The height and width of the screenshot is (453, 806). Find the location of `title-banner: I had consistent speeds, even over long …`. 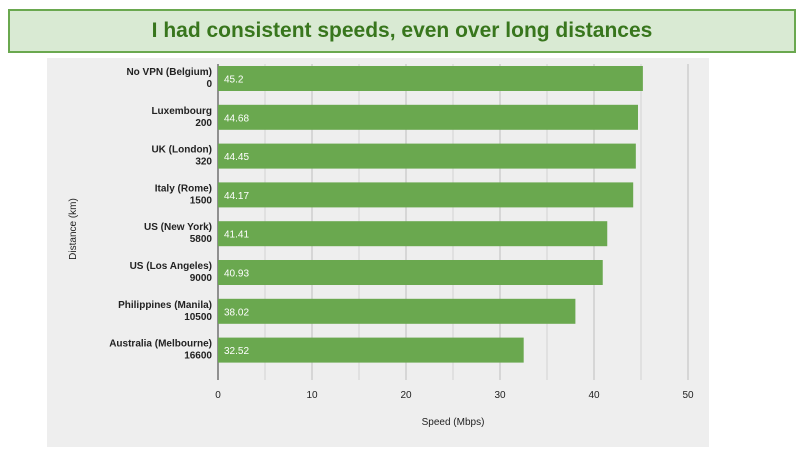

title-banner: I had consistent speeds, even over long … is located at coordinates (402, 31).